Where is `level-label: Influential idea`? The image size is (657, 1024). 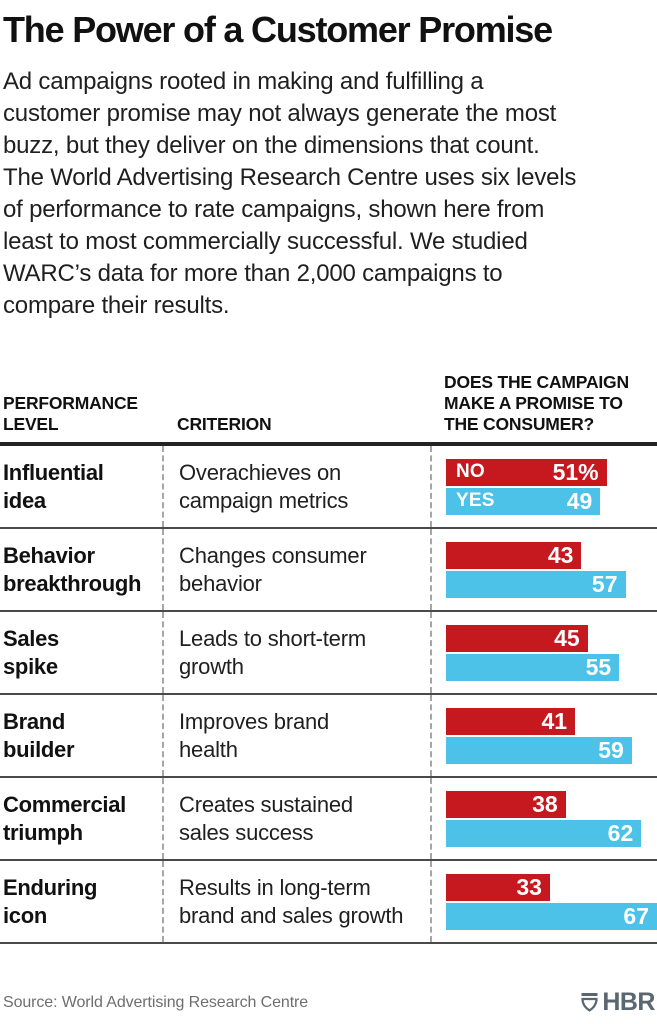 level-label: Influential idea is located at coordinates (53, 486).